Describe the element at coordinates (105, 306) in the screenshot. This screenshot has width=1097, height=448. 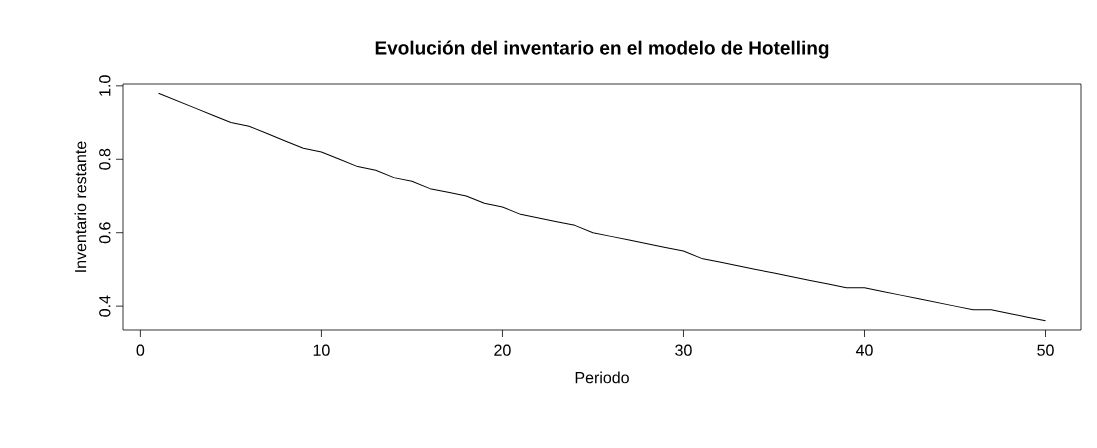
I see `y-tick-label: 0.4` at that location.